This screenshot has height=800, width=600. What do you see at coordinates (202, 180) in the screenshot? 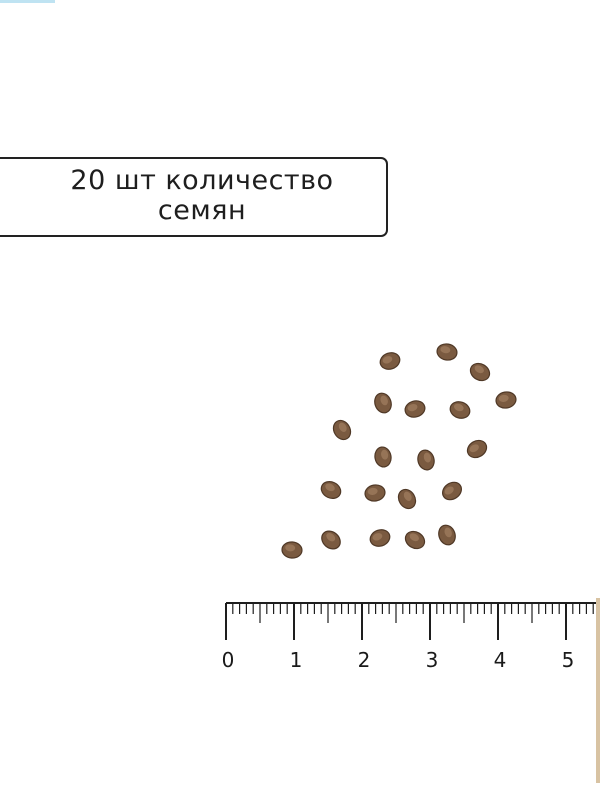
I see `seed-count-line1: 20 шт количество` at bounding box center [202, 180].